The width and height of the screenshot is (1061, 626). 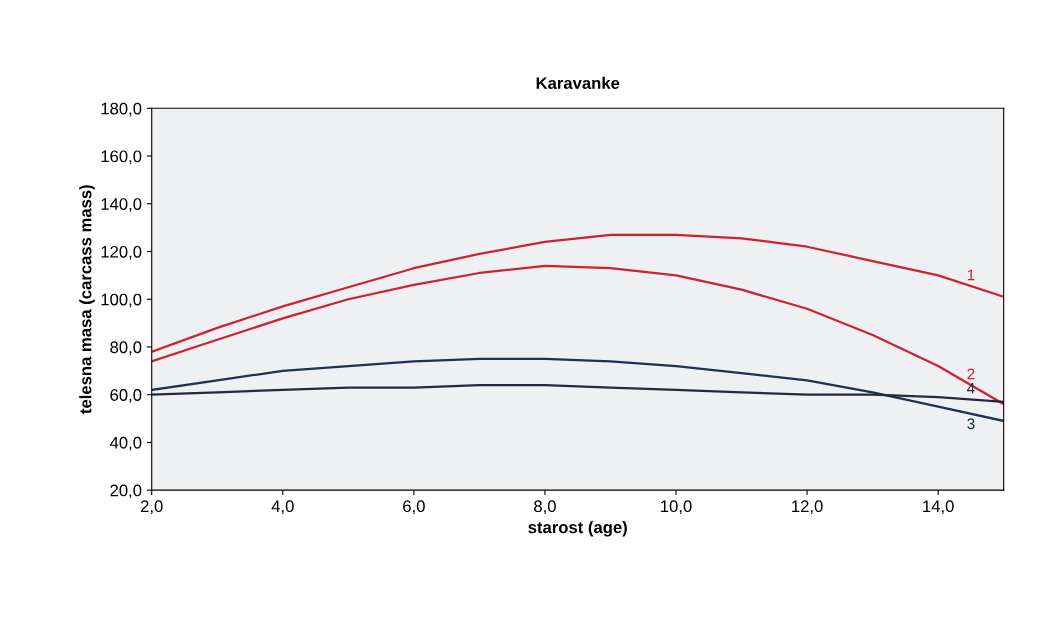 What do you see at coordinates (126, 491) in the screenshot?
I see `y-tick-label: 20,0` at bounding box center [126, 491].